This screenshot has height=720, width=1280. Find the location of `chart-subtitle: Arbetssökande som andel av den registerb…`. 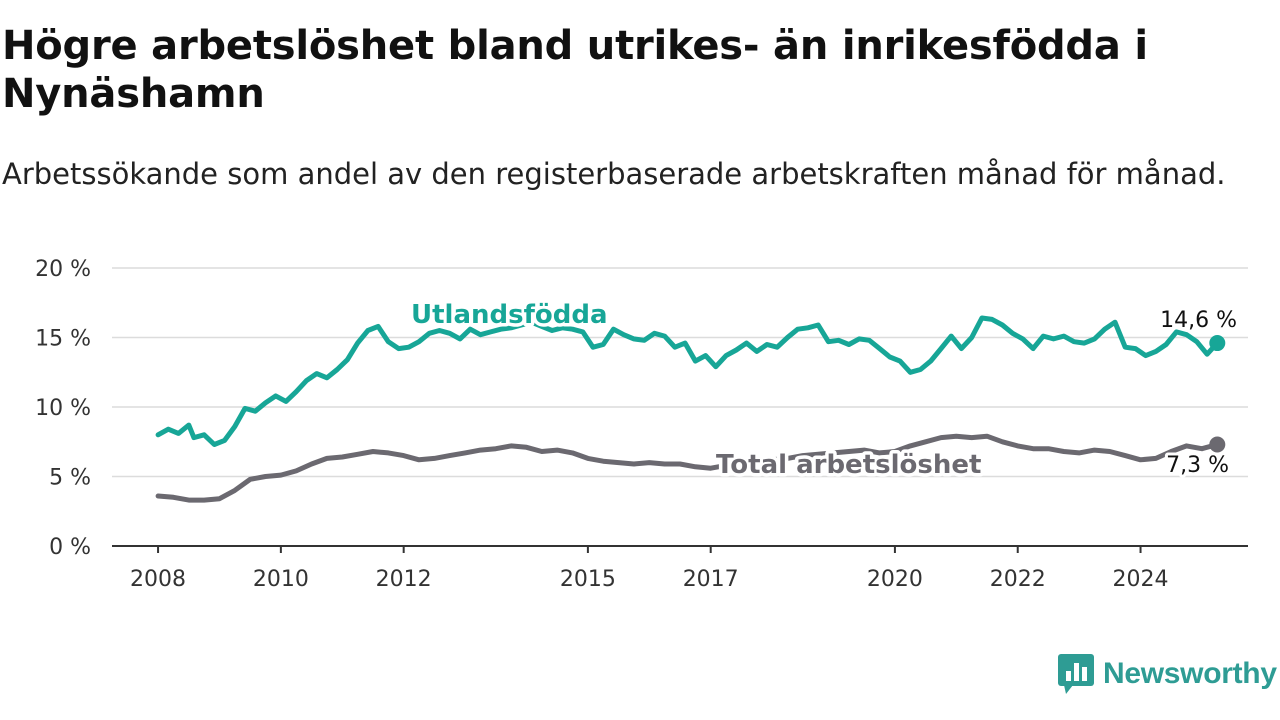

chart-subtitle: Arbetssökande som andel av den registerb… is located at coordinates (614, 174).